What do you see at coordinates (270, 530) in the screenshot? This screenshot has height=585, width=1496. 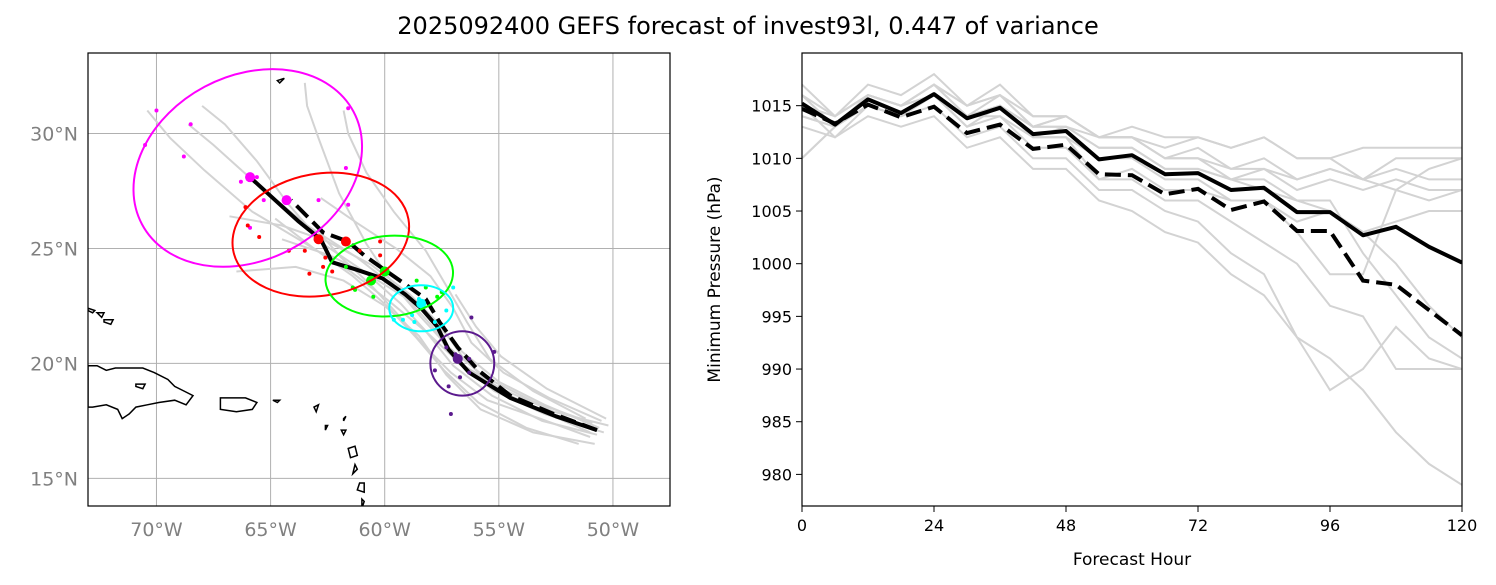 I see `map-lon-tick-label: 65°W` at bounding box center [270, 530].